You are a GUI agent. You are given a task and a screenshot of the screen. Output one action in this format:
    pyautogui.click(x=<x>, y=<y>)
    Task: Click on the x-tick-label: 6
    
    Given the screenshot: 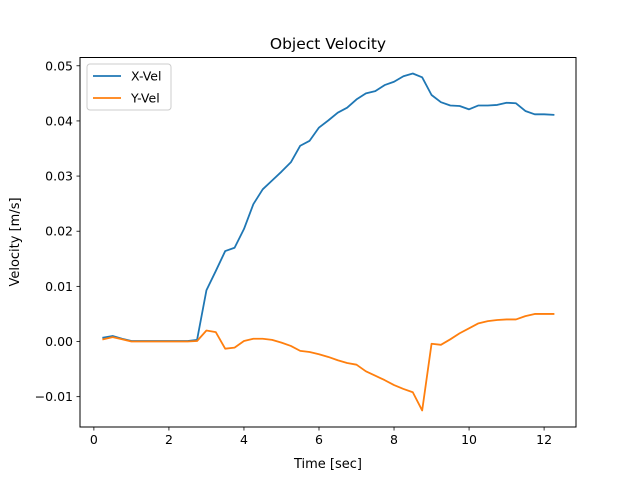 What is the action you would take?
    pyautogui.click(x=319, y=439)
    